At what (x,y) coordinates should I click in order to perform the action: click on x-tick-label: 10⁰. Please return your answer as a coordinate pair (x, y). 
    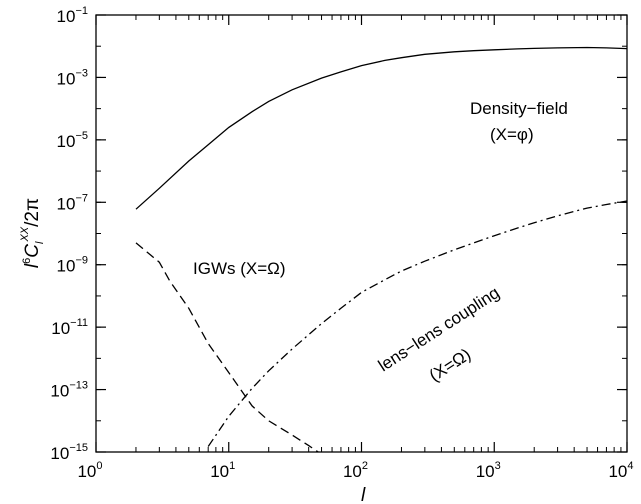
    Looking at the image, I should click on (89, 470).